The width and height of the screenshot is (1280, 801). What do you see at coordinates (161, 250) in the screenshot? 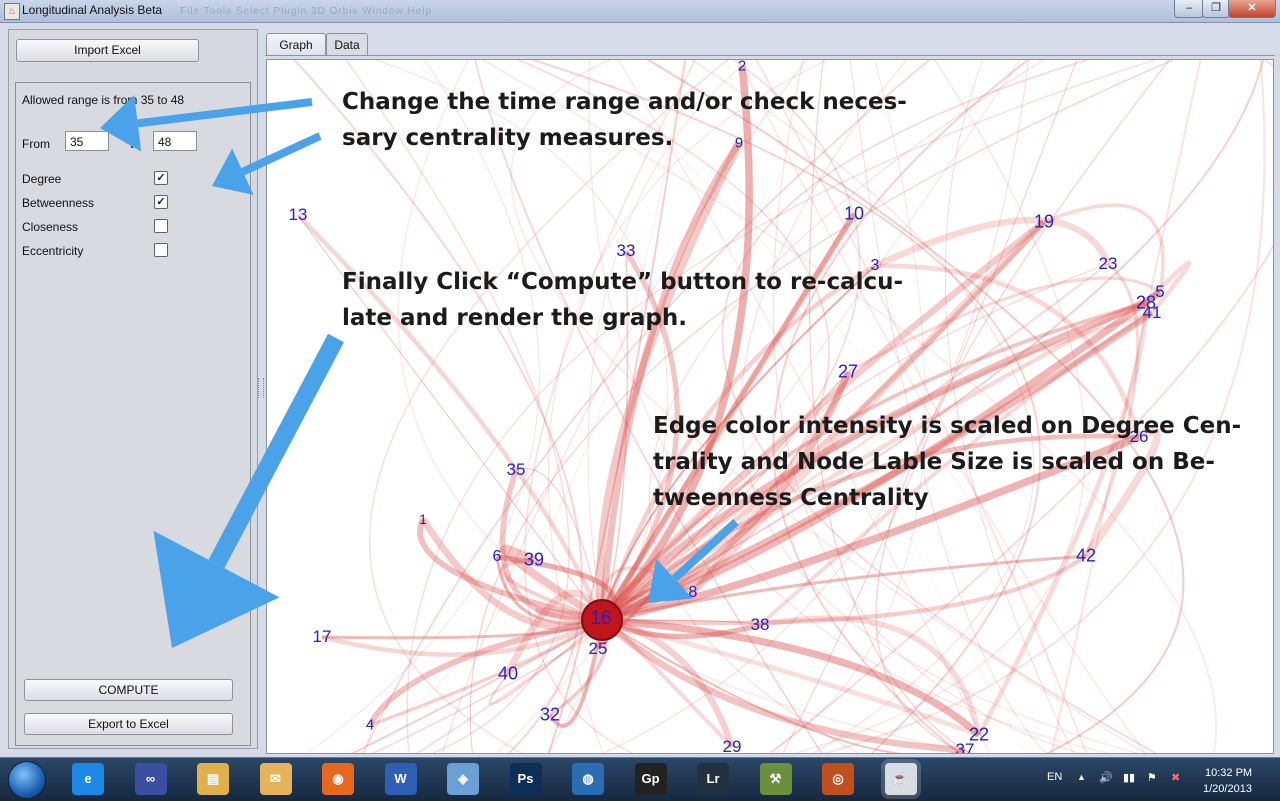
I see `eccentricity-checkbox` at bounding box center [161, 250].